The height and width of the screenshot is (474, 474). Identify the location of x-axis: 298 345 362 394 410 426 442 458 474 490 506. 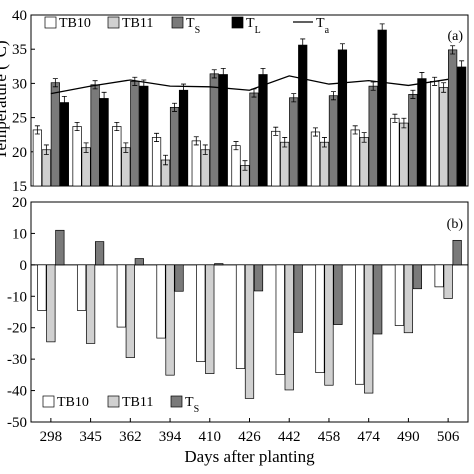
(250, 431).